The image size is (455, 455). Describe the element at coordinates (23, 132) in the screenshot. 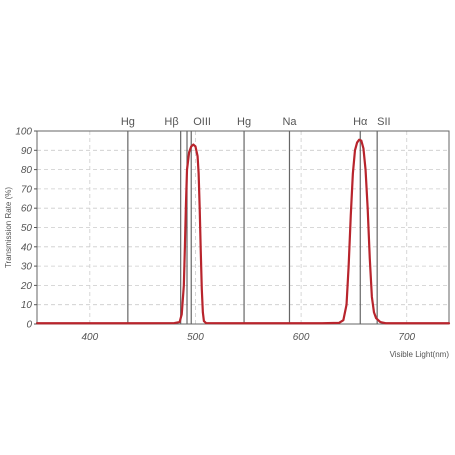

I see `y-tick-label: 100` at that location.